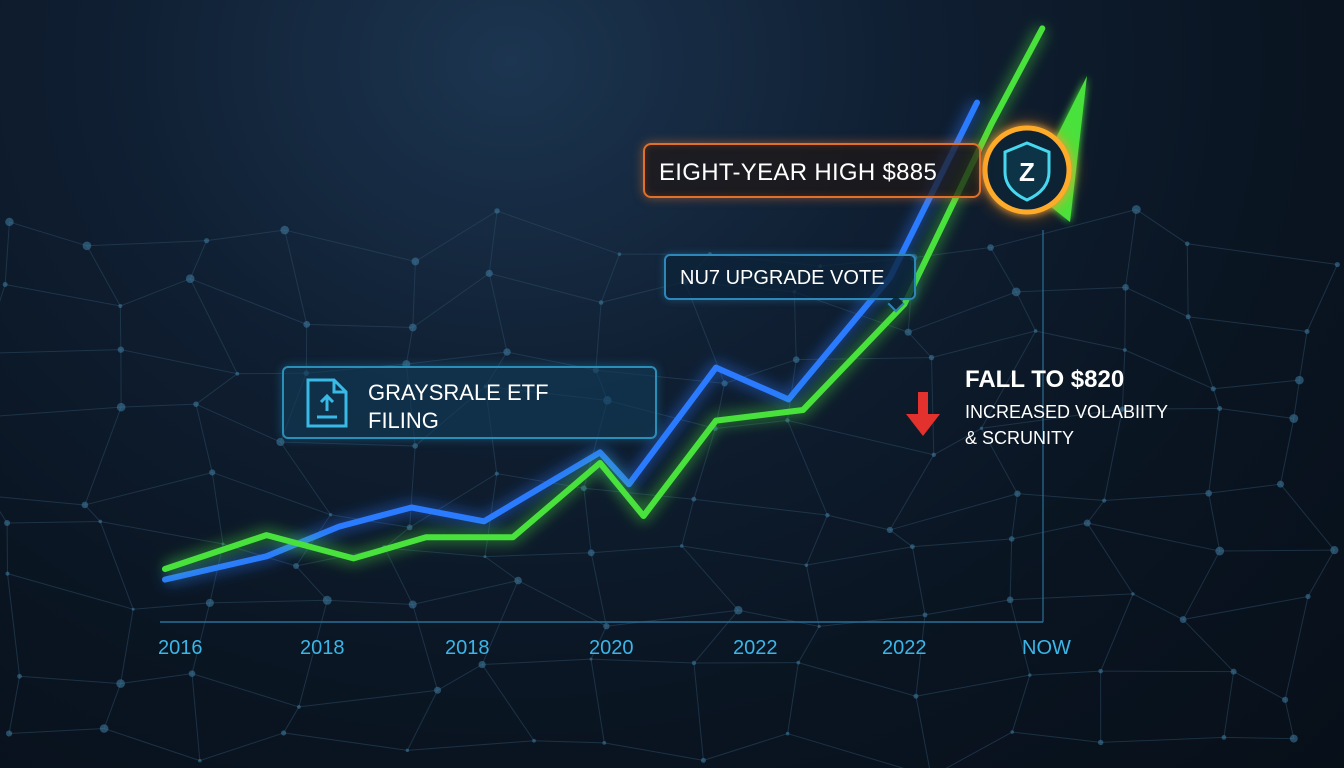 The image size is (1344, 768). Describe the element at coordinates (327, 403) in the screenshot. I see `document-upload-icon` at that location.